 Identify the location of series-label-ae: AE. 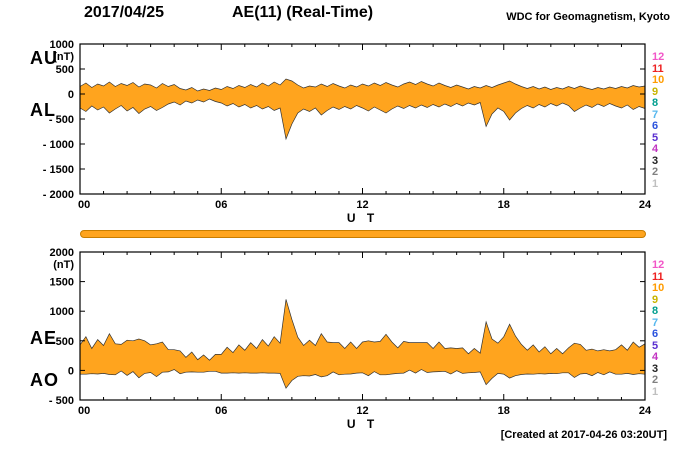
(44, 338).